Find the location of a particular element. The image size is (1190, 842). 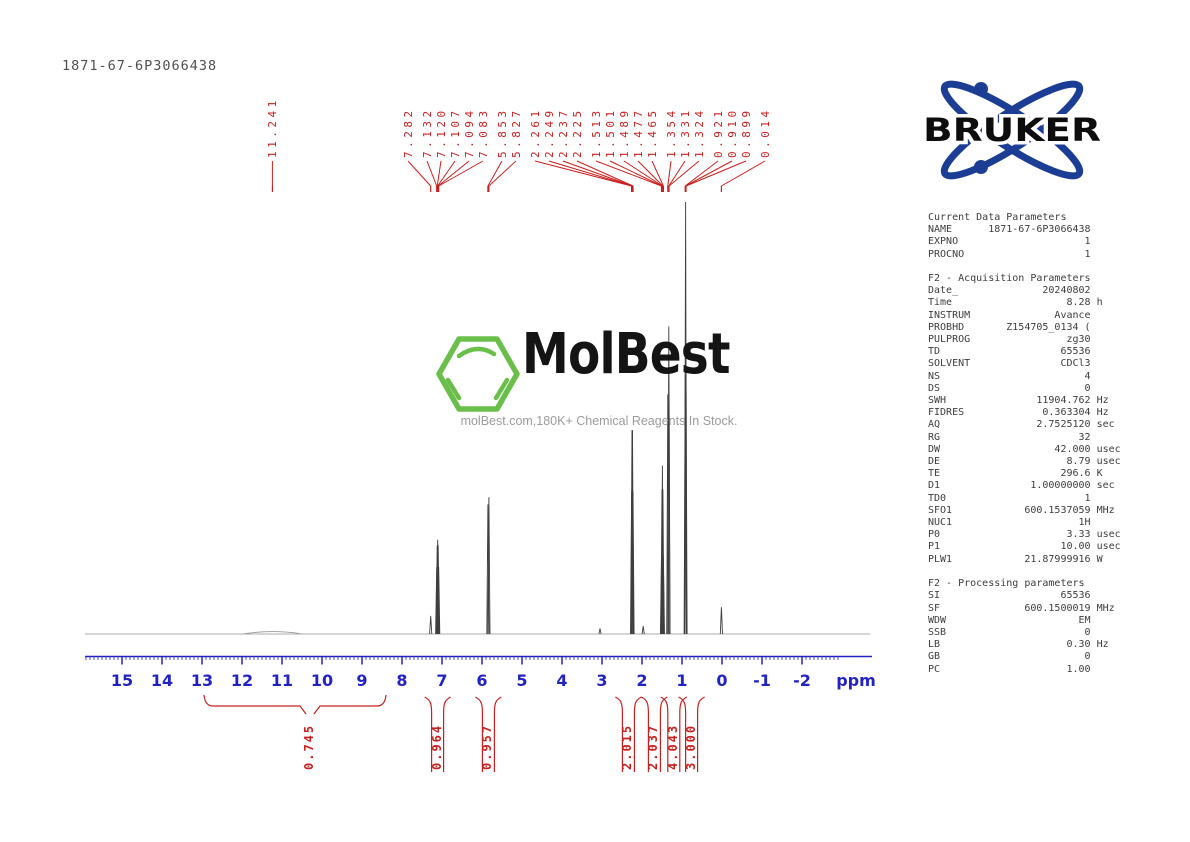

peak-ppm-label: 7.282 is located at coordinates (408, 132).